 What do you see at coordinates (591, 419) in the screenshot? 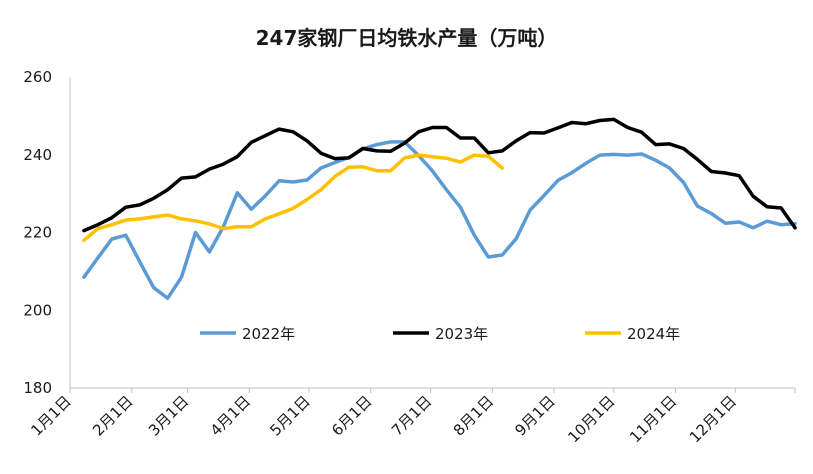
I see `x-tick-label: 10月1日` at bounding box center [591, 419].